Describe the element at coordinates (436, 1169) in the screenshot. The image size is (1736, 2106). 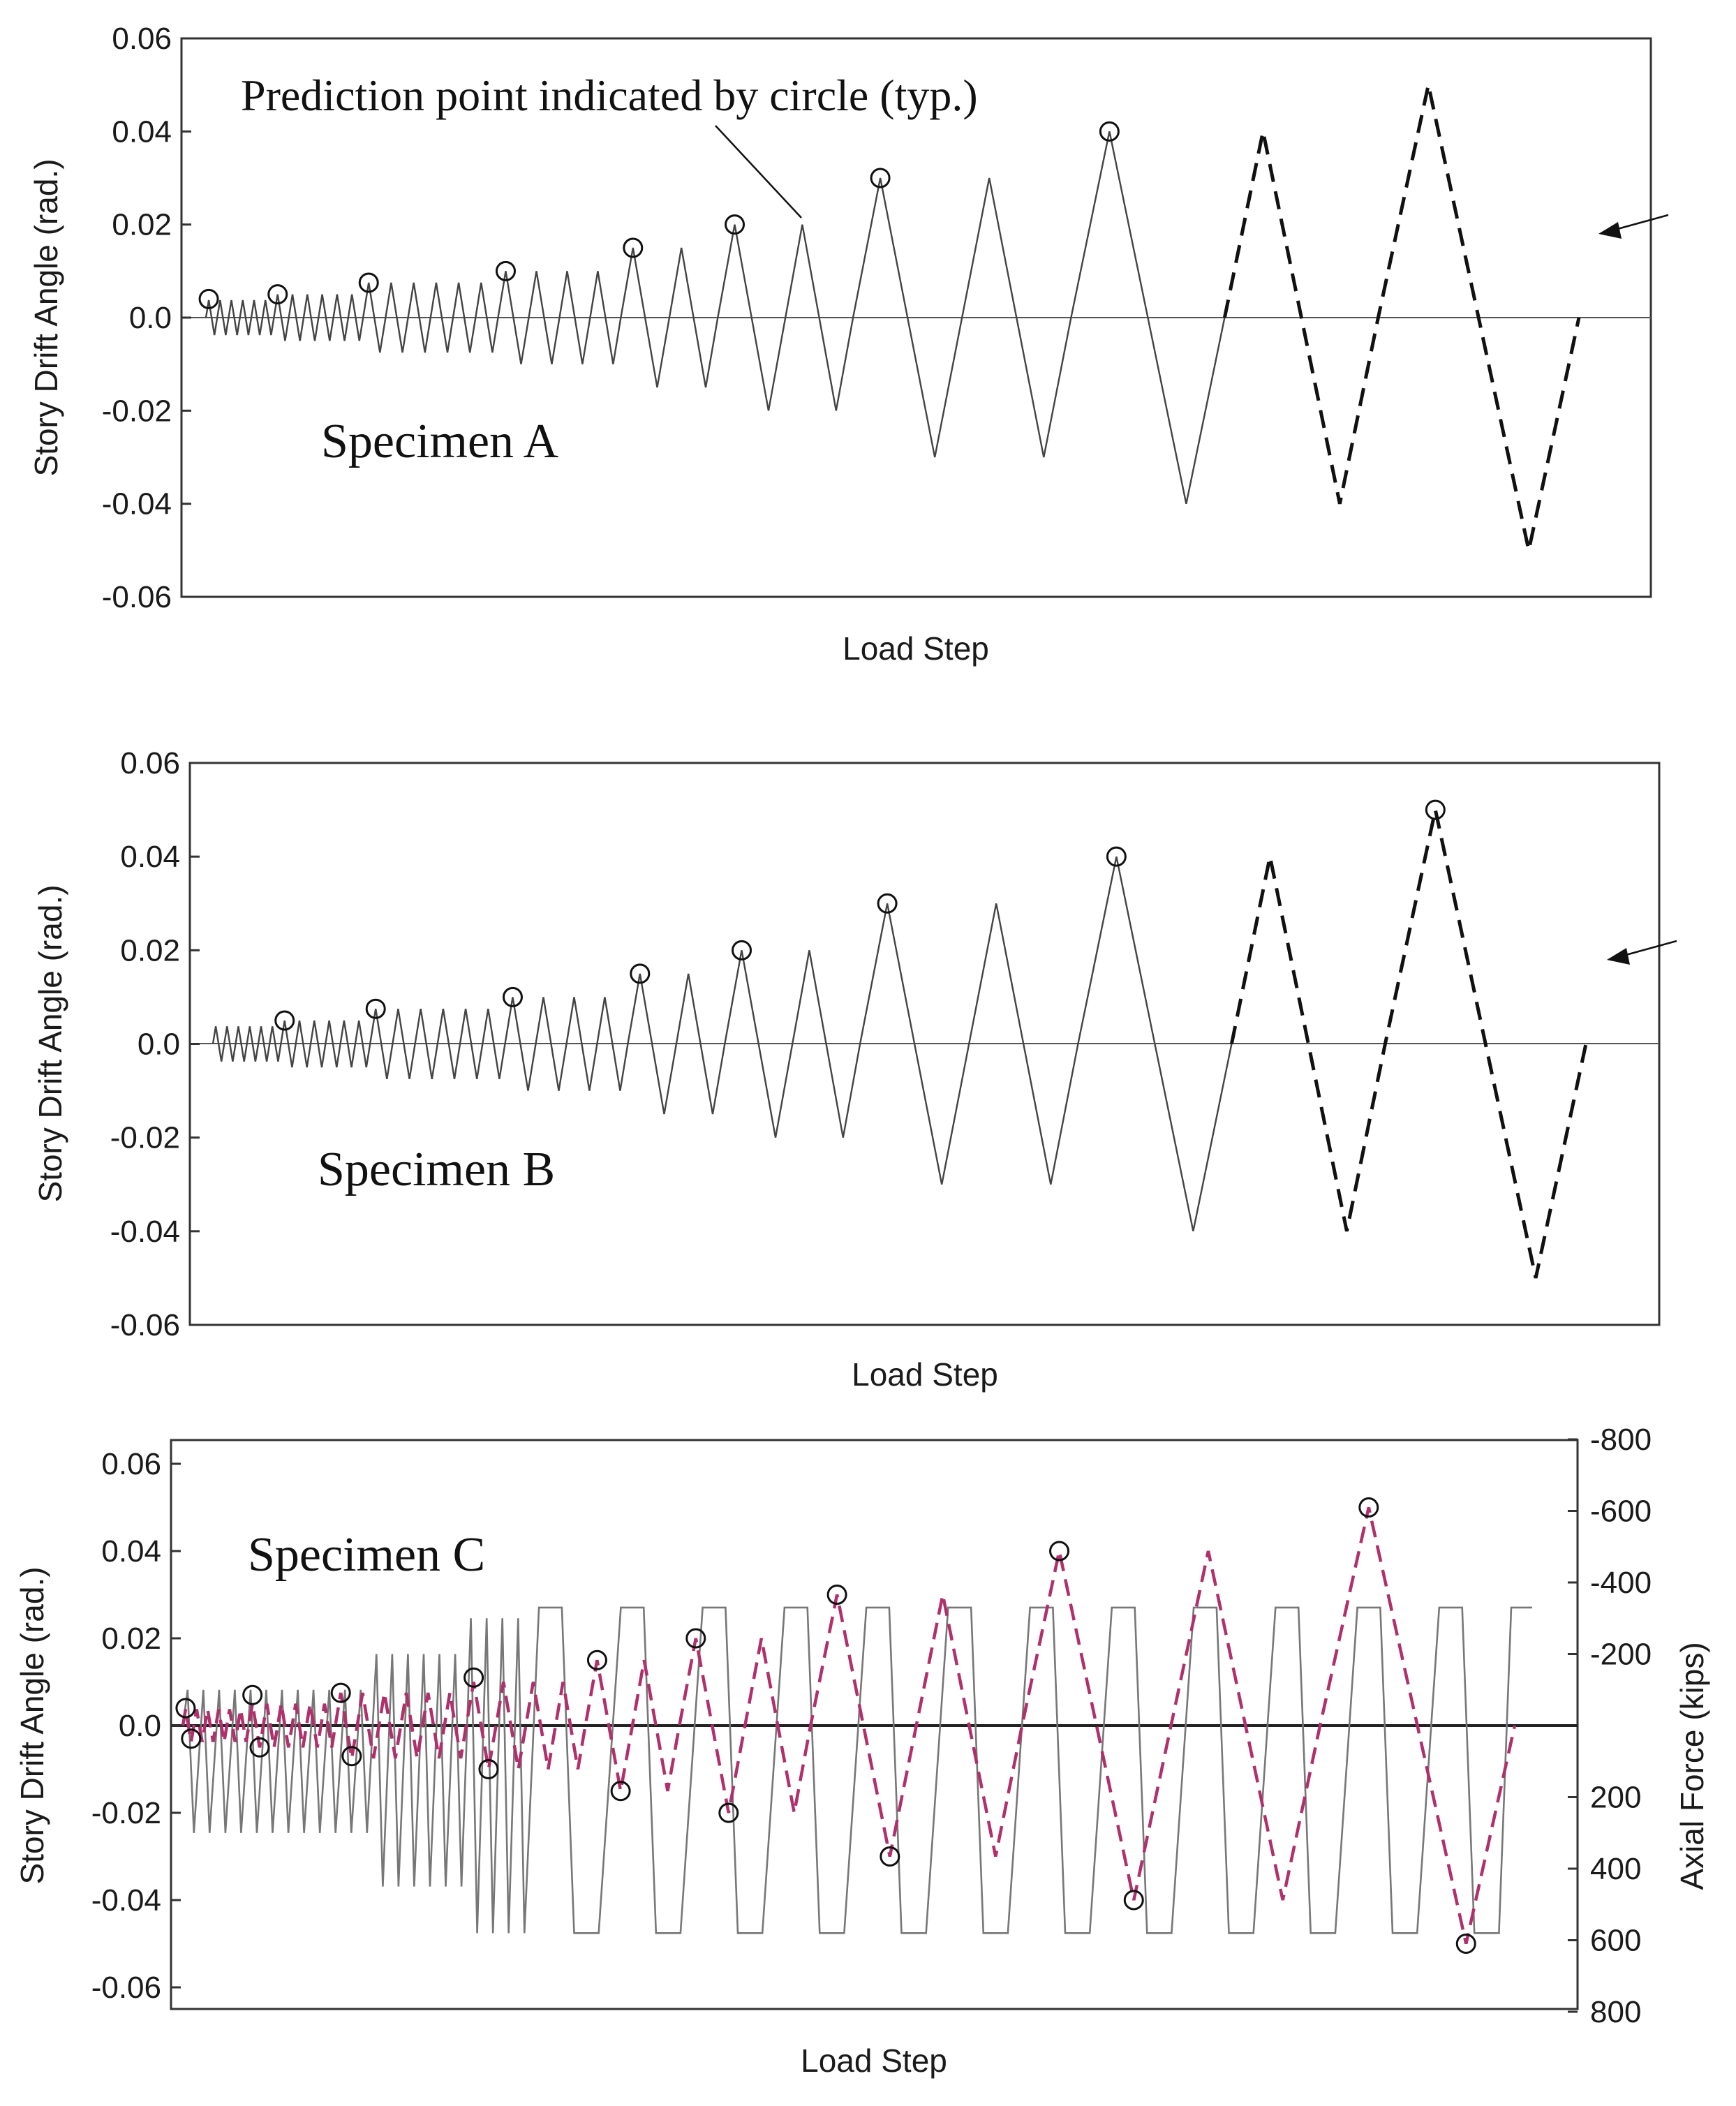
I see `panel-title: Specimen B` at that location.